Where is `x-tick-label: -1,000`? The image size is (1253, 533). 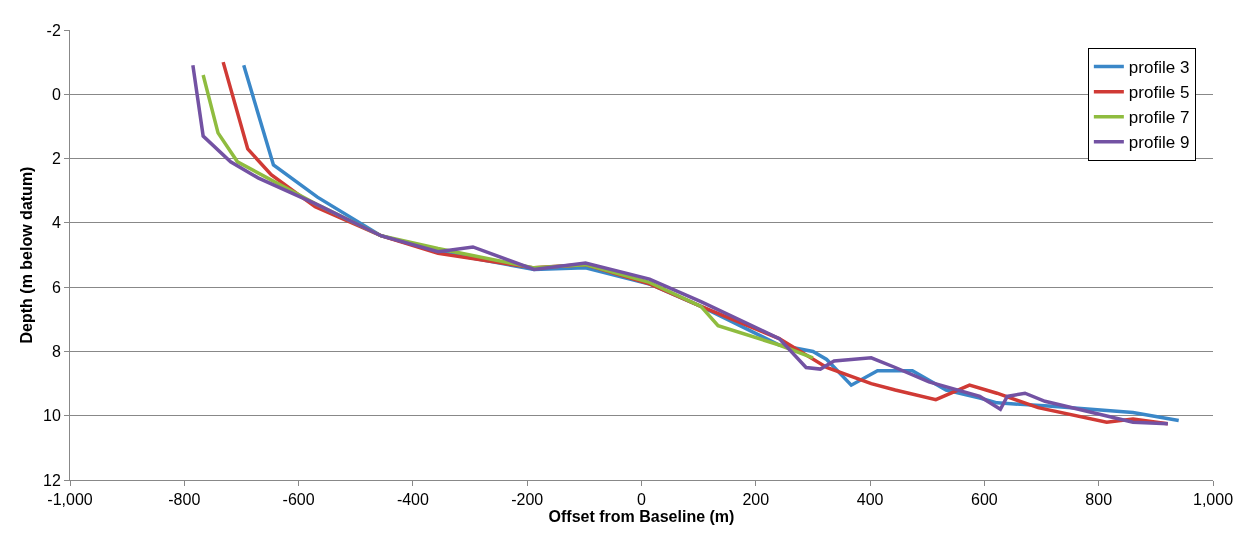 x-tick-label: -1,000 is located at coordinates (70, 500).